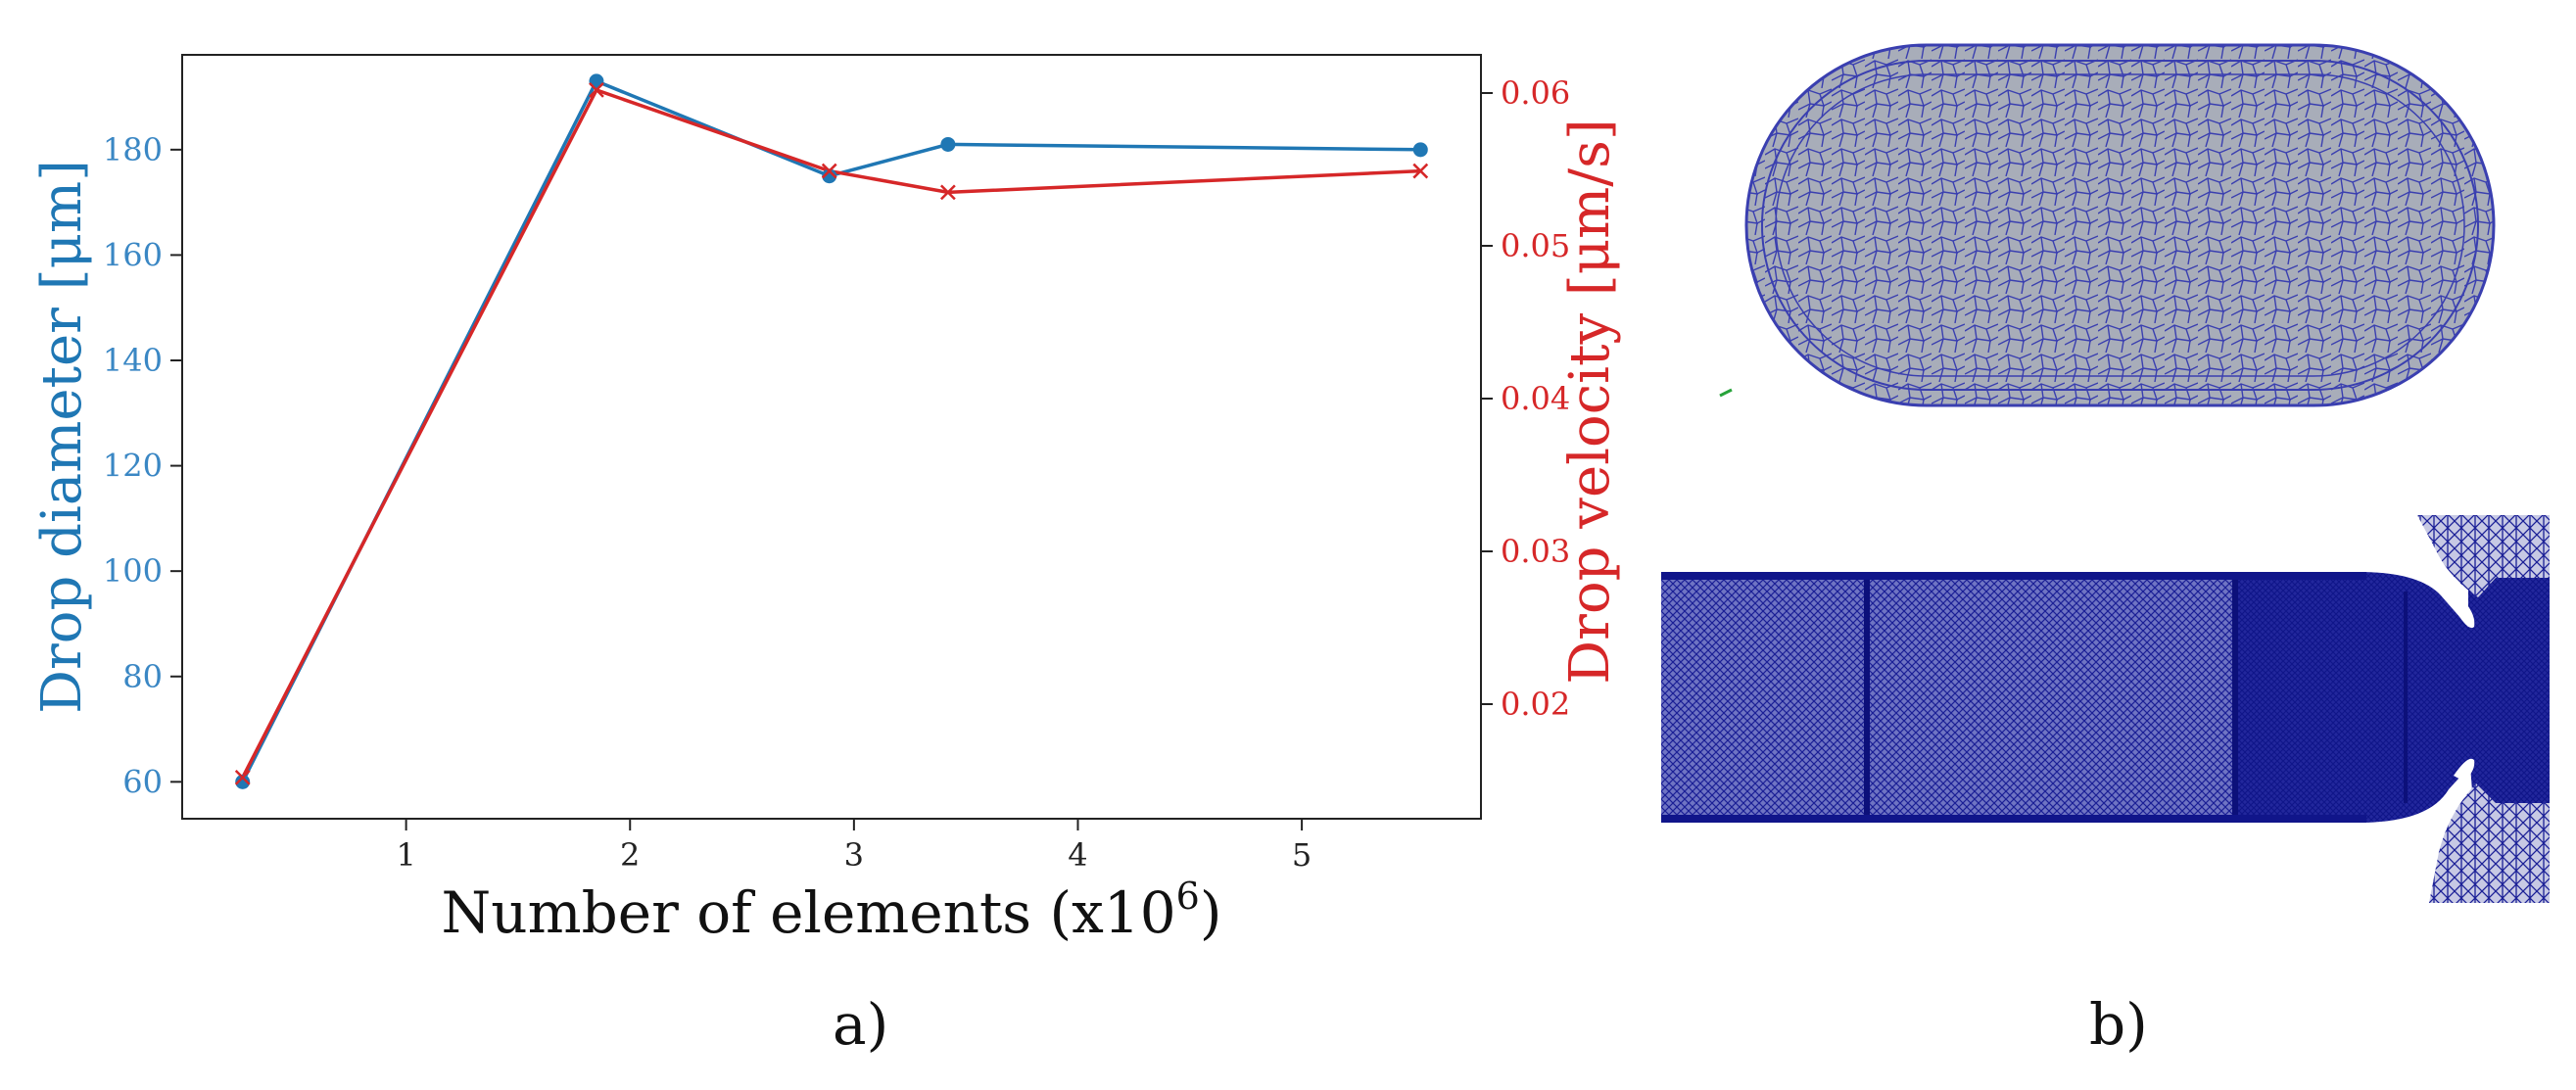  What do you see at coordinates (133, 149) in the screenshot?
I see `left-y-tick-label: 180` at bounding box center [133, 149].